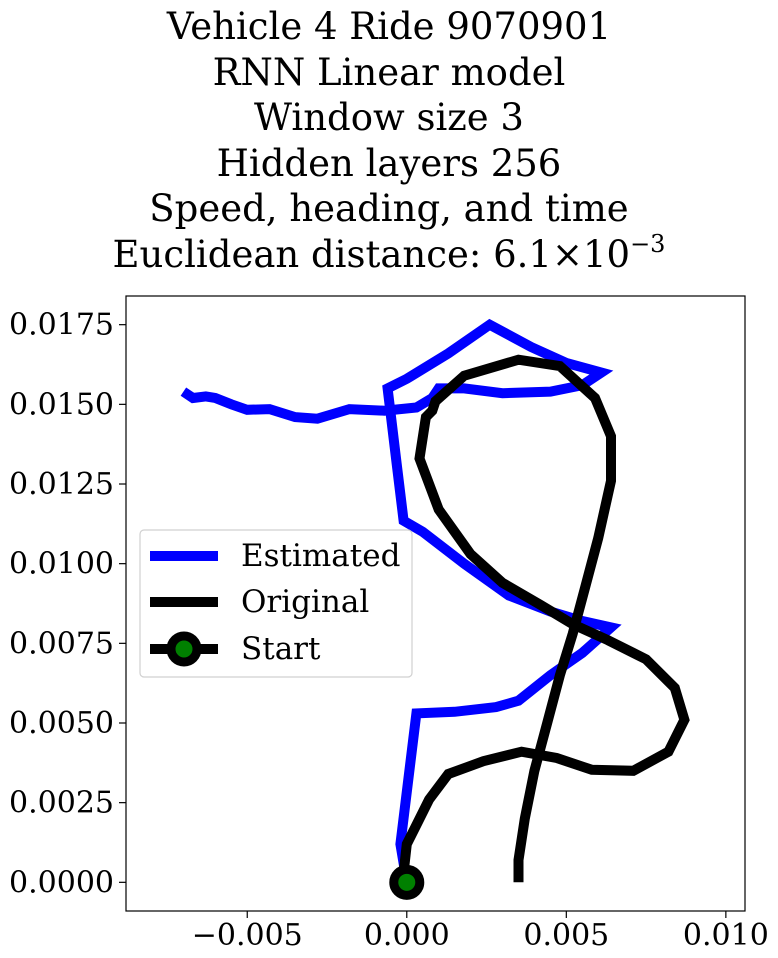 This screenshot has height=958, width=778. What do you see at coordinates (389, 26) in the screenshot?
I see `title-line: Vehicle 4 Ride 9070901` at bounding box center [389, 26].